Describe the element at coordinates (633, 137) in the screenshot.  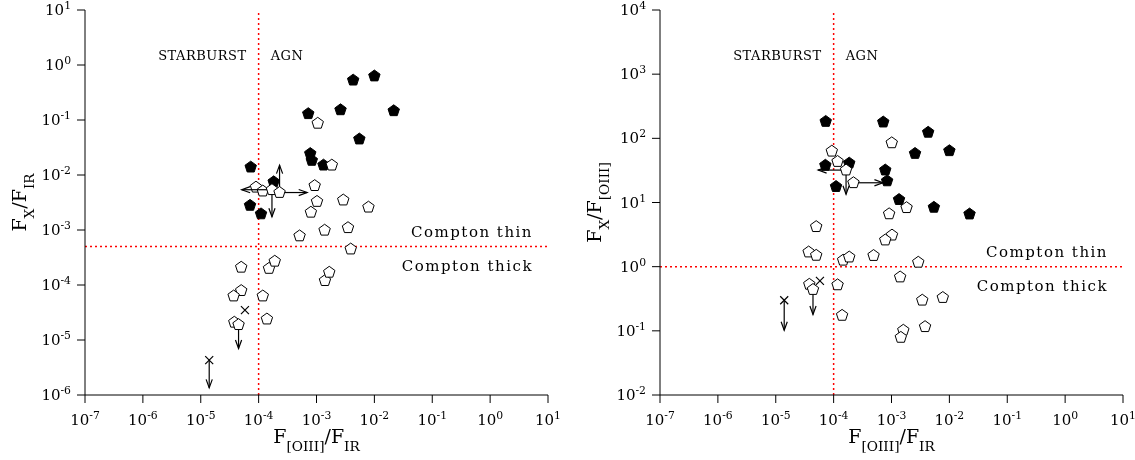
I see `y-tick-label: 10$^{2}$` at that location.